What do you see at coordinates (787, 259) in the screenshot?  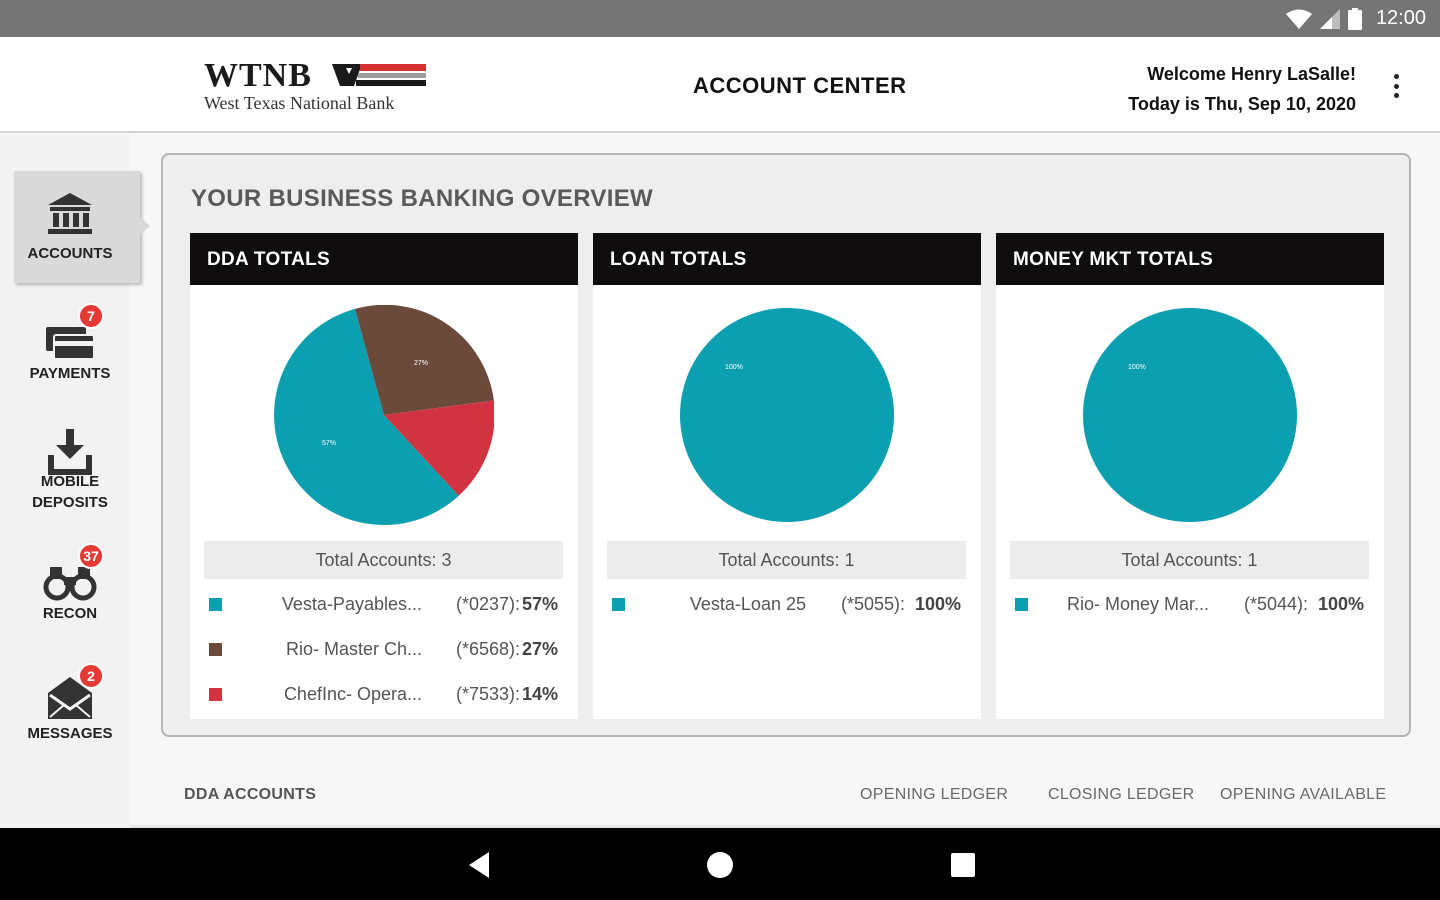 I see `card-heading: LOAN TOTALS` at bounding box center [787, 259].